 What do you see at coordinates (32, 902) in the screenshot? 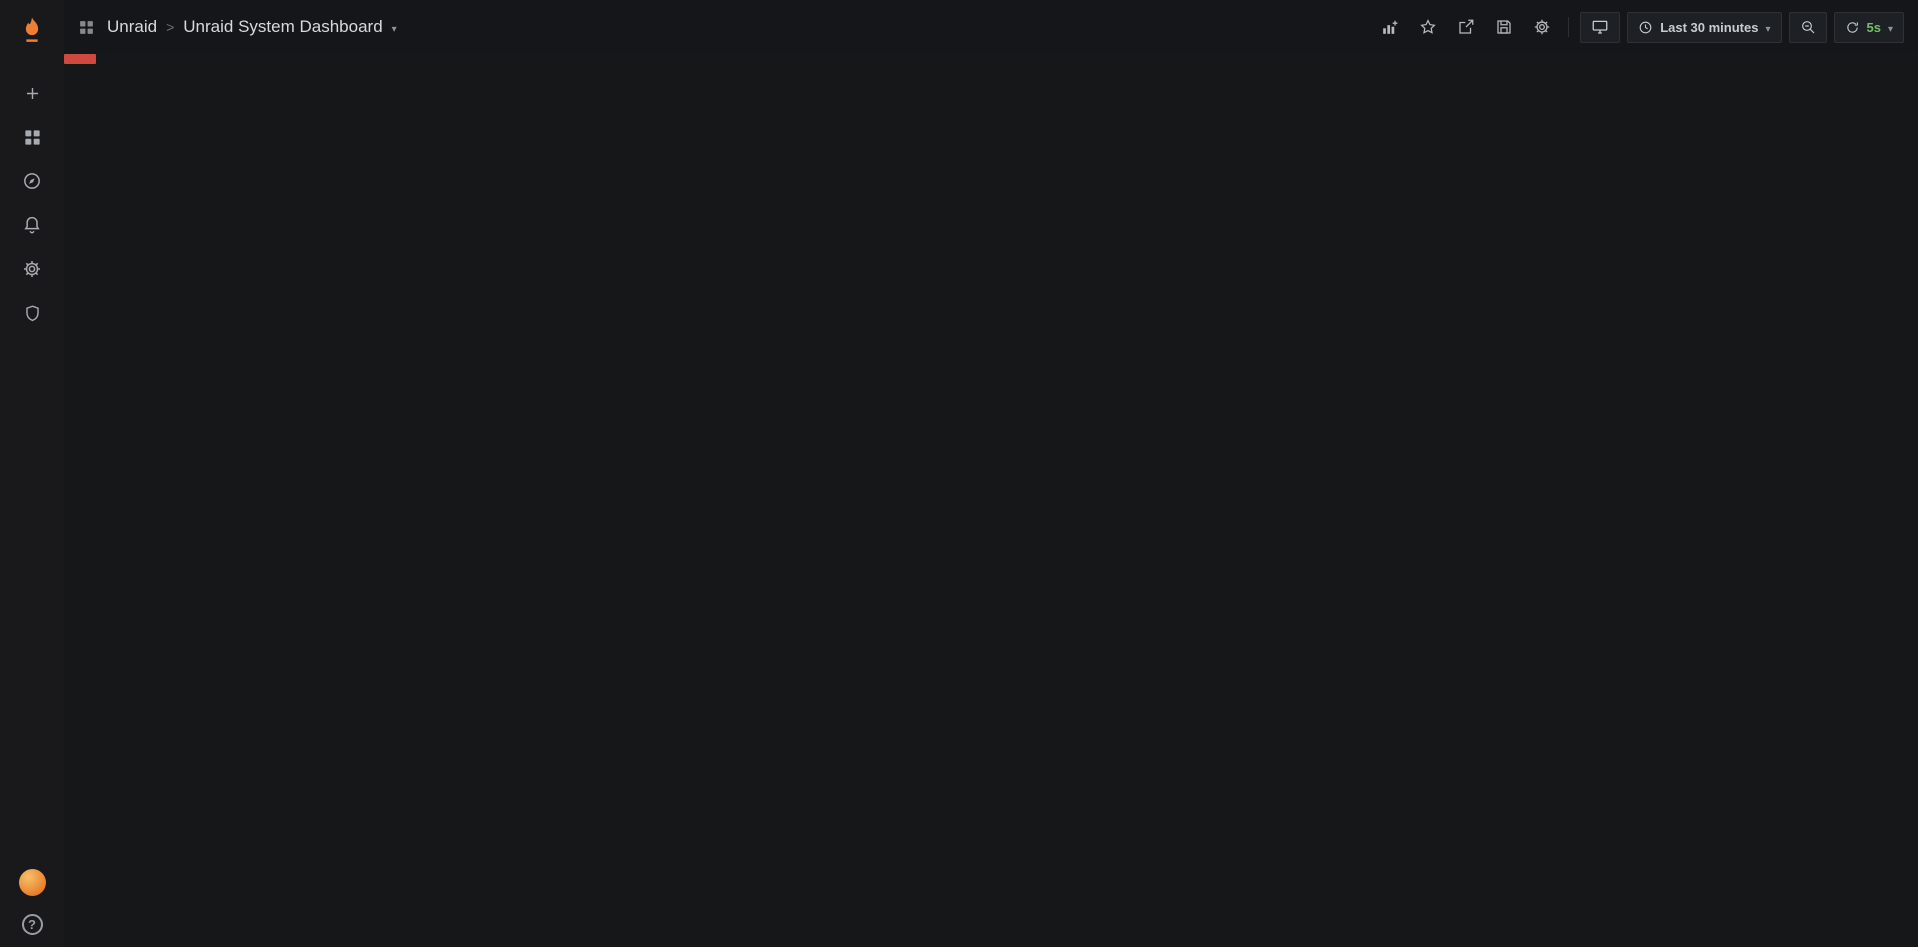
I see `sidebar-bottom` at bounding box center [32, 902].